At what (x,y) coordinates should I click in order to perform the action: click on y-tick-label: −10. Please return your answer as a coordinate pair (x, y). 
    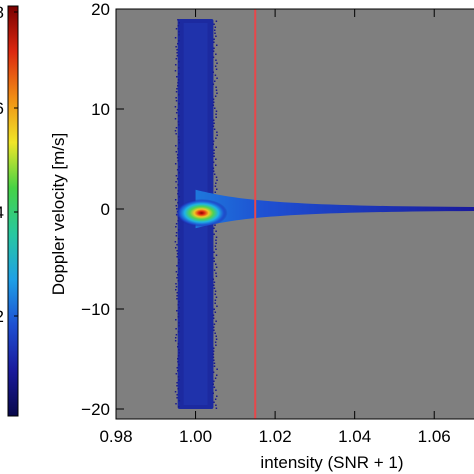
    Looking at the image, I should click on (95, 309).